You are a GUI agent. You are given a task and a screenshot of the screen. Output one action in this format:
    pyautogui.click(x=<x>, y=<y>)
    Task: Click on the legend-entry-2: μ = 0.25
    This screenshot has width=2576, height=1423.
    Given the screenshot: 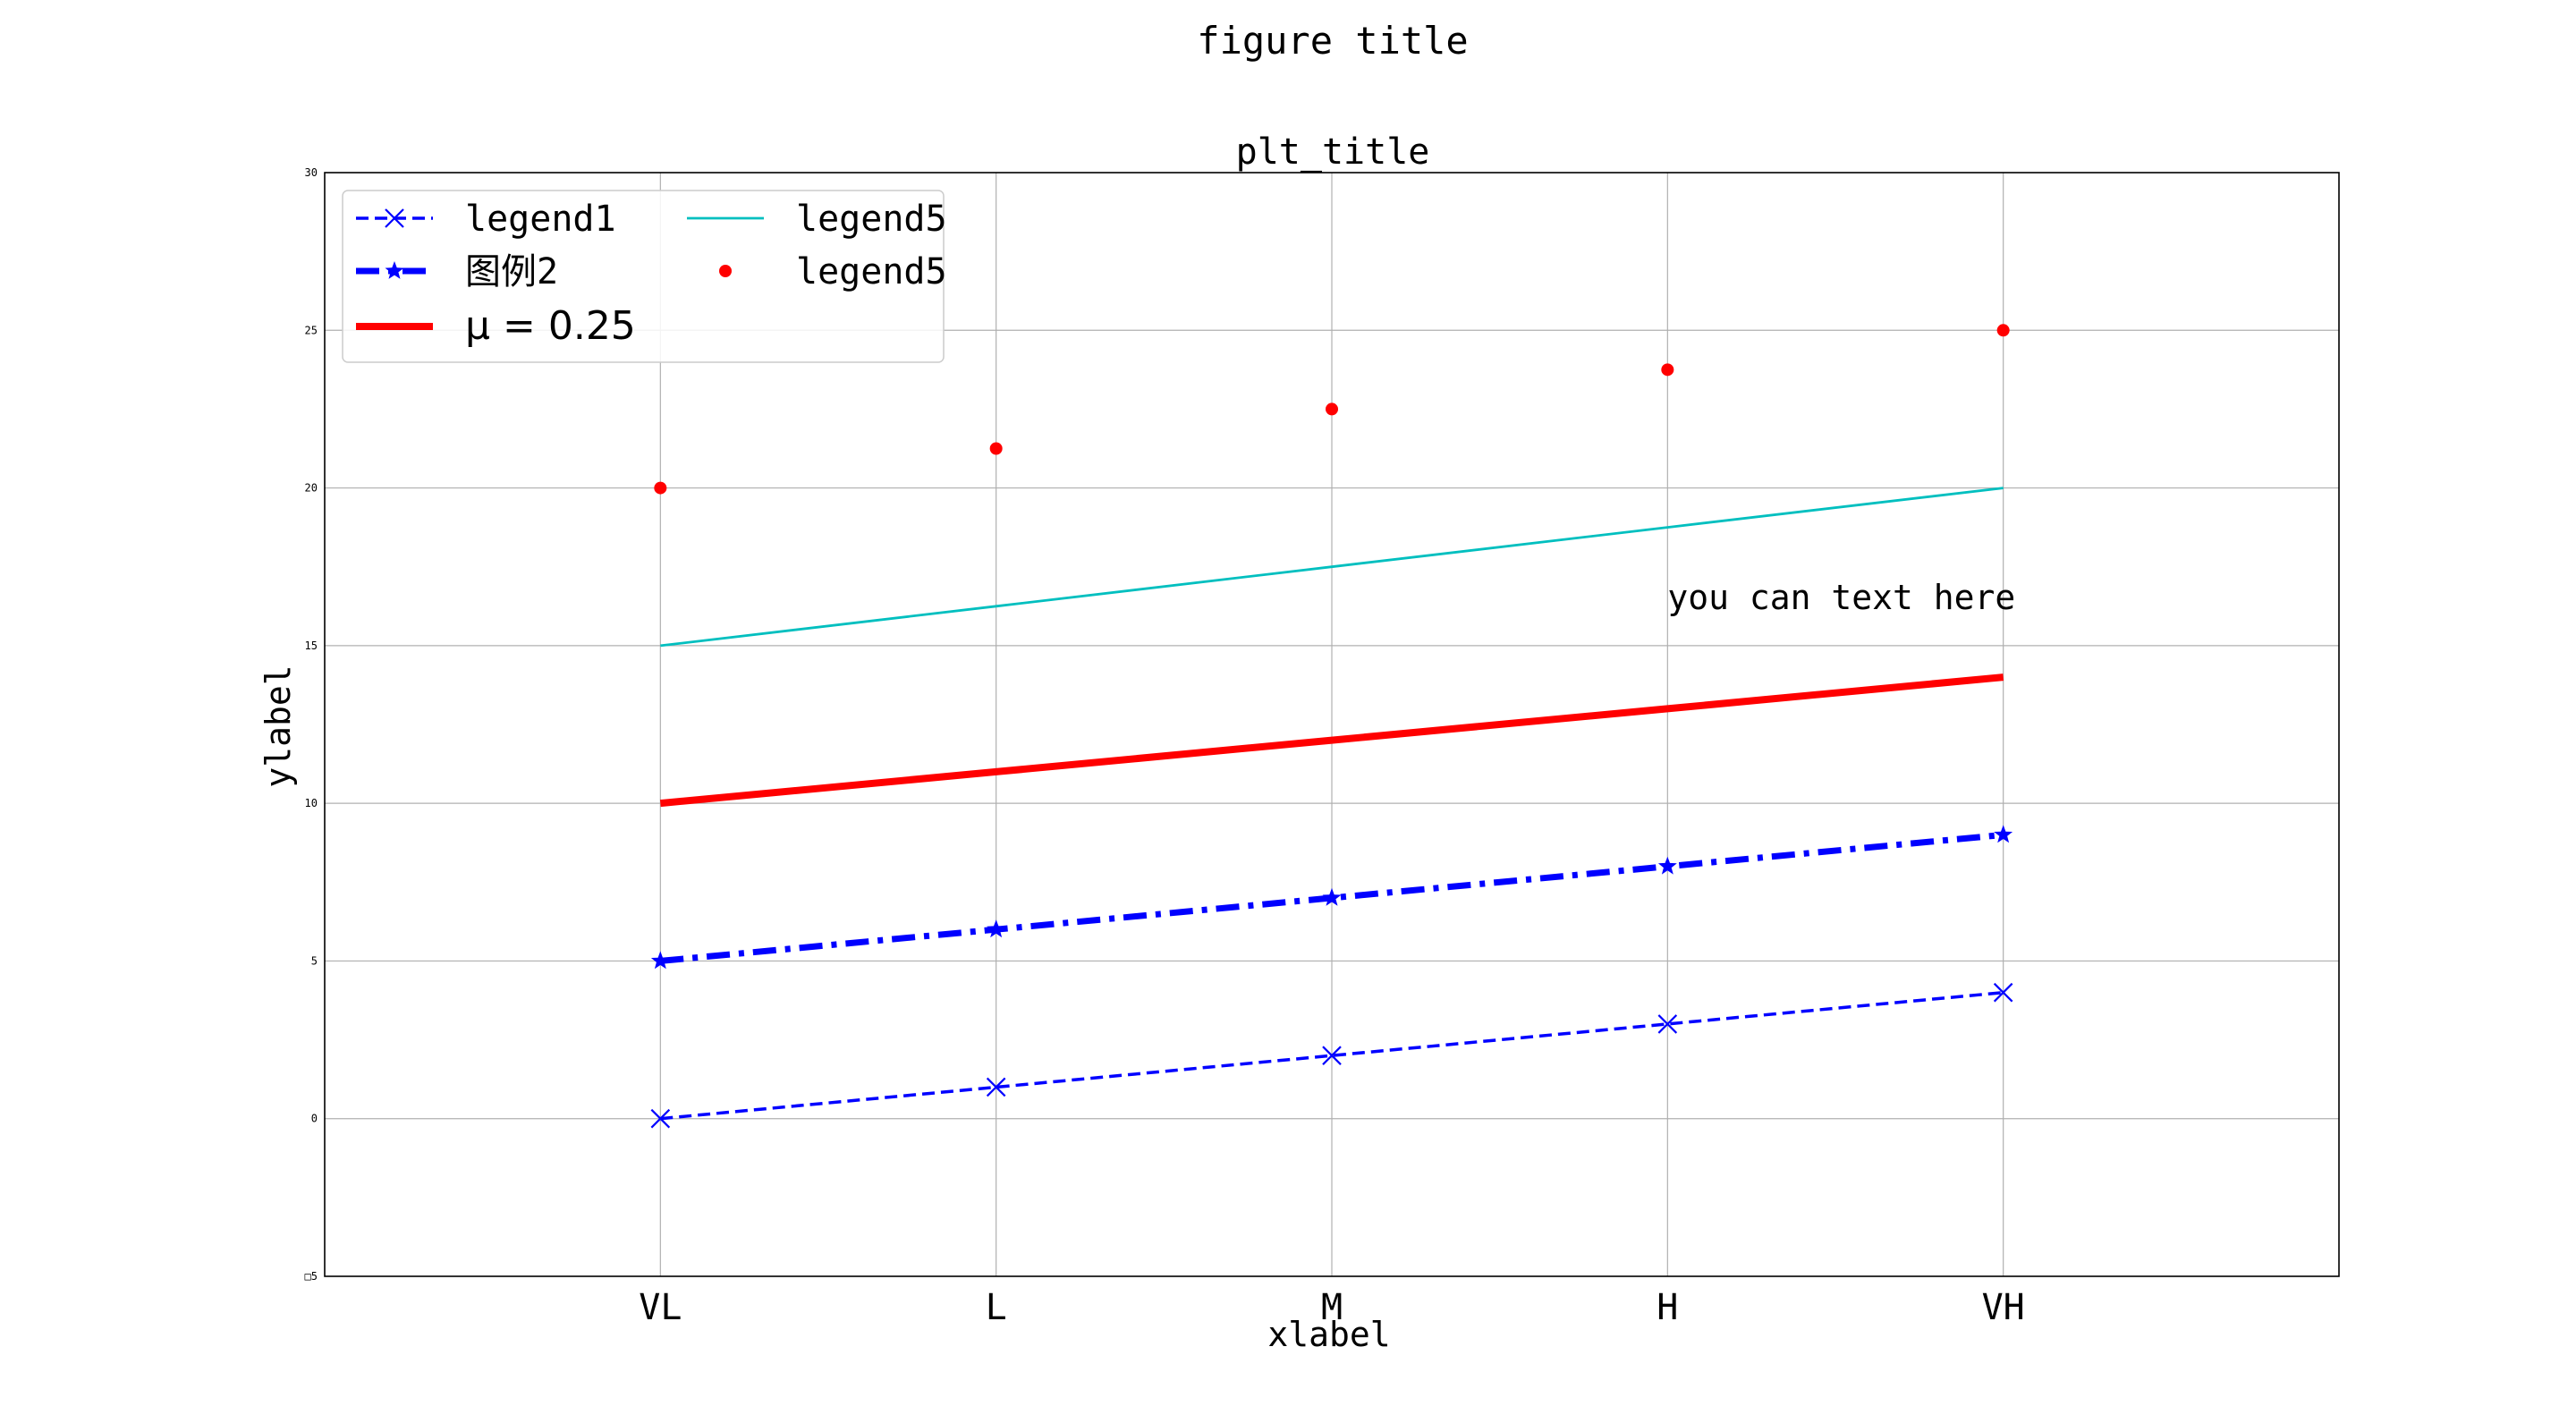 What is the action you would take?
    pyautogui.click(x=496, y=326)
    